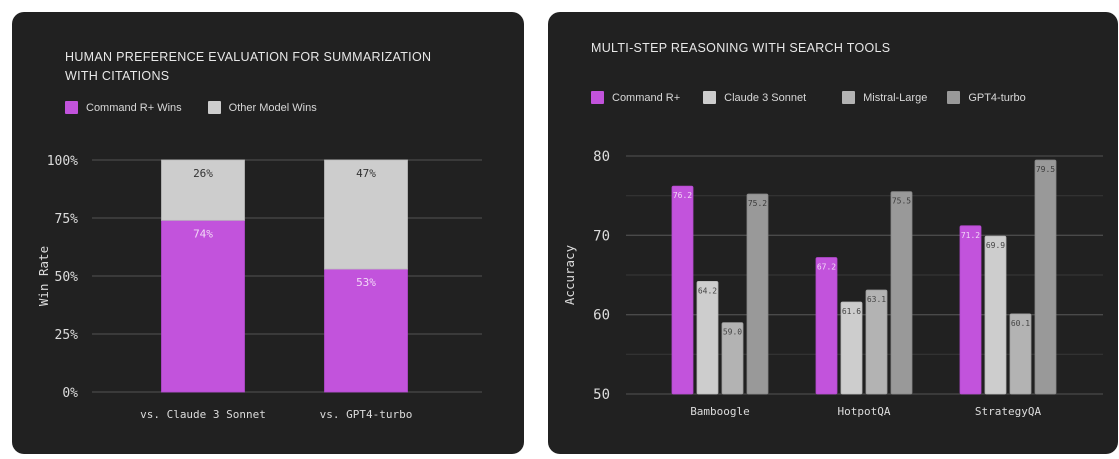 This screenshot has width=1119, height=459. I want to click on data-label: 76.2, so click(682, 195).